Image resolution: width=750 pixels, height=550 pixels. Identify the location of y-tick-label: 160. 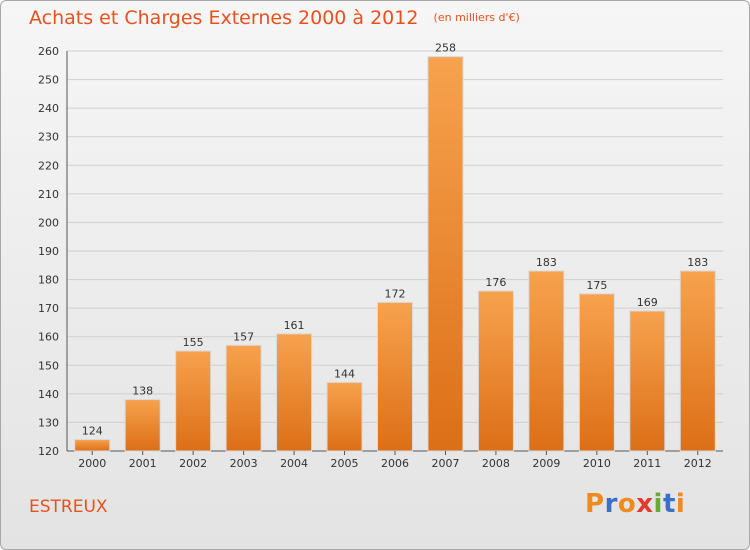
(48, 337).